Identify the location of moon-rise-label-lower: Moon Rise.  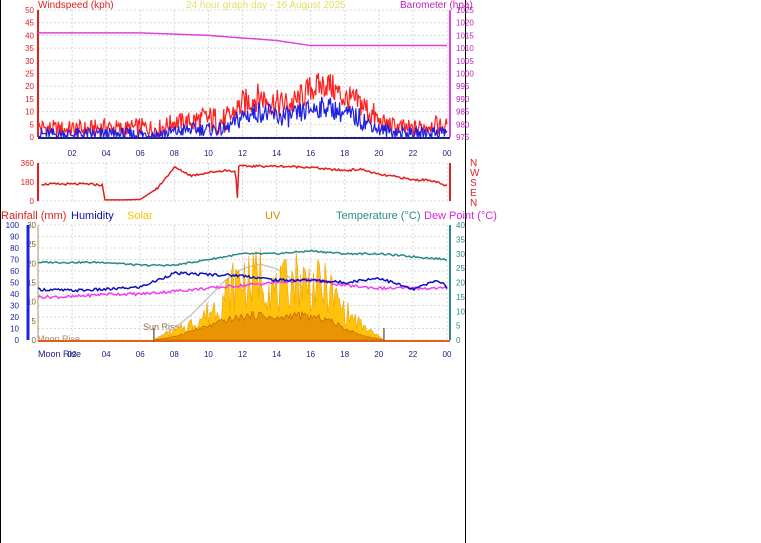
(59, 354).